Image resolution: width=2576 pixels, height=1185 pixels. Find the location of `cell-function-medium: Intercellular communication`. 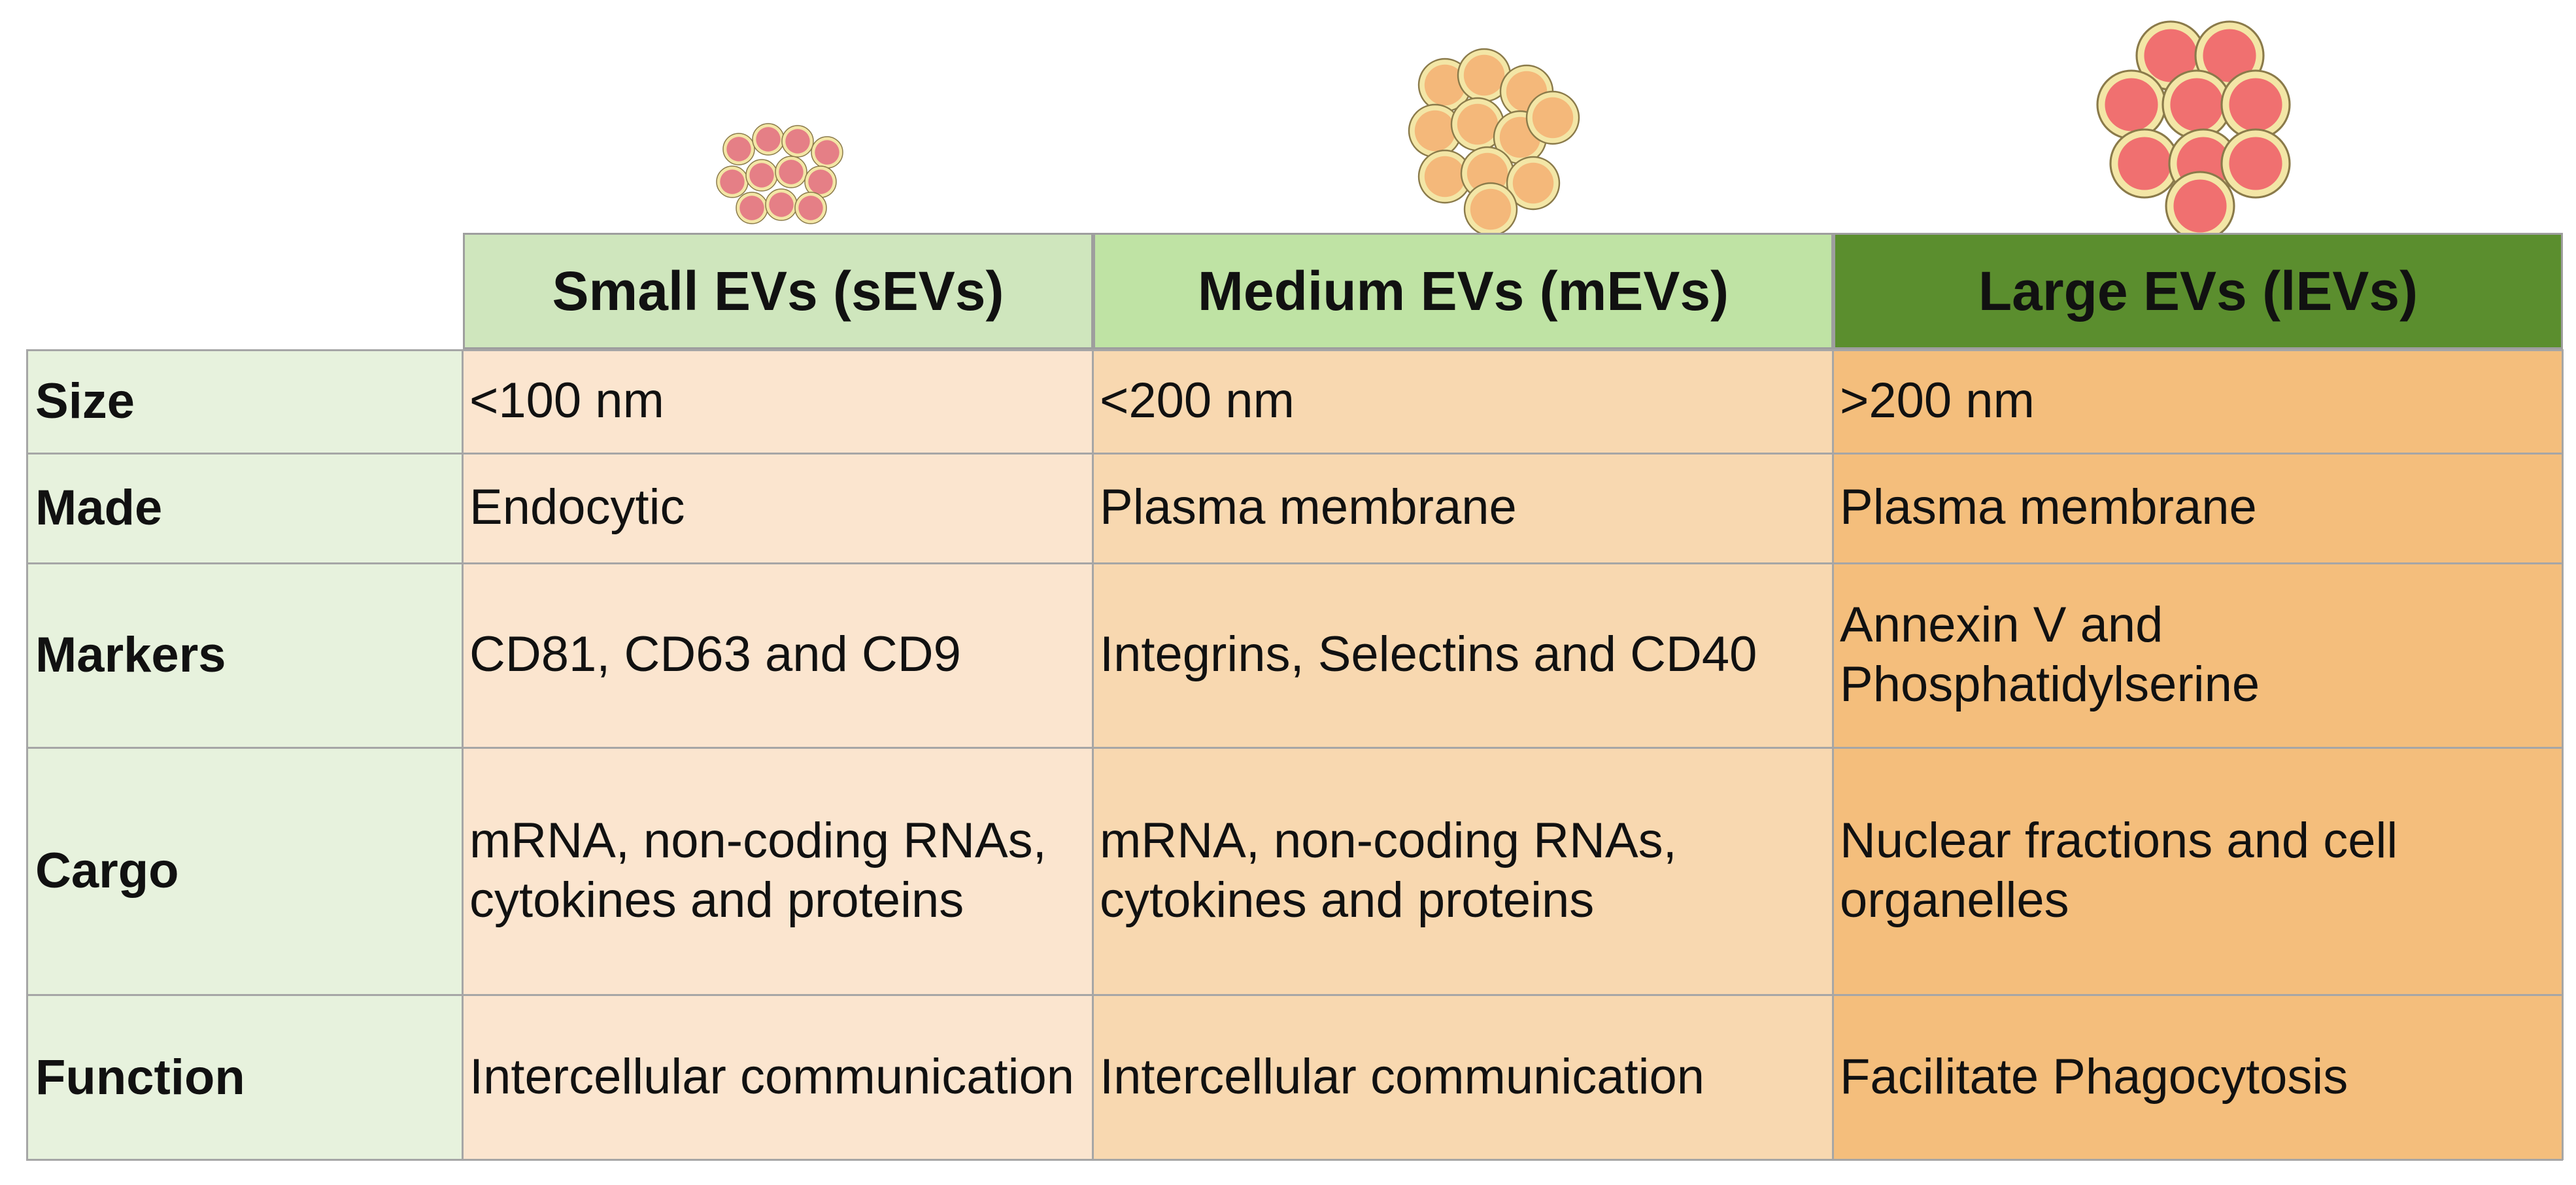

cell-function-medium: Intercellular communication is located at coordinates (1463, 1077).